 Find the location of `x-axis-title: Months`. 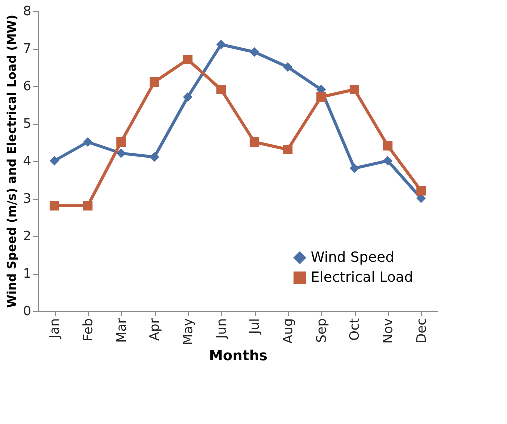

x-axis-title: Months is located at coordinates (238, 356).